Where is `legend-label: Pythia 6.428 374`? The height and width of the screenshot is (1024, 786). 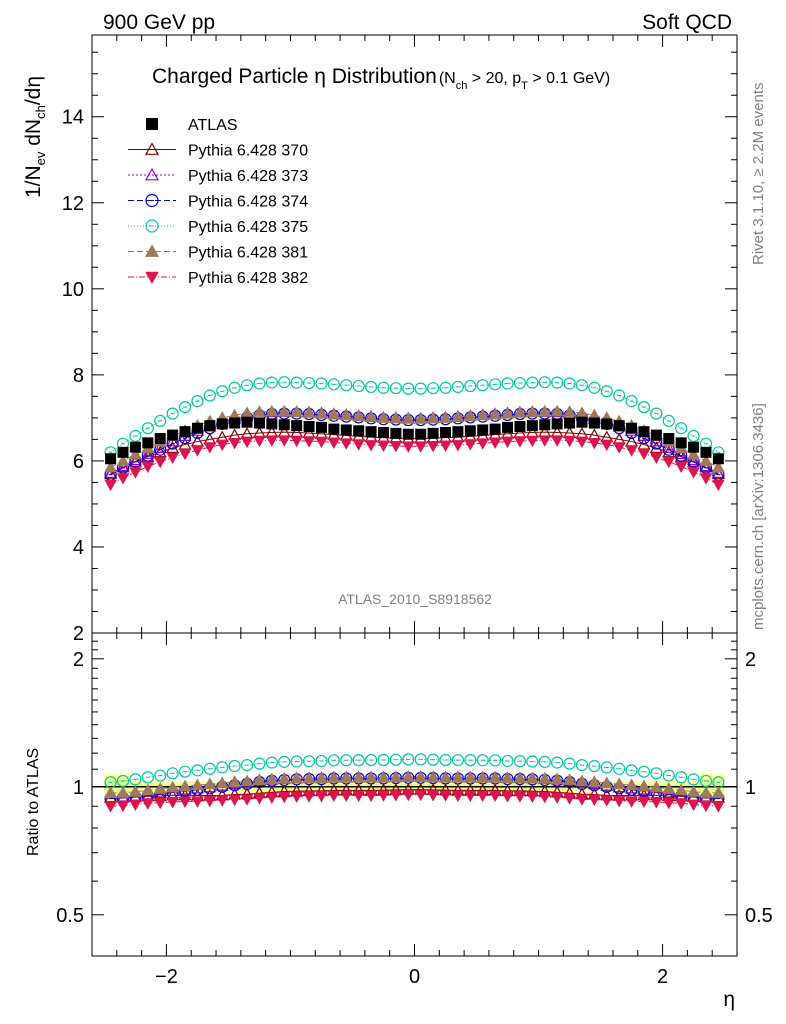 legend-label: Pythia 6.428 374 is located at coordinates (248, 202).